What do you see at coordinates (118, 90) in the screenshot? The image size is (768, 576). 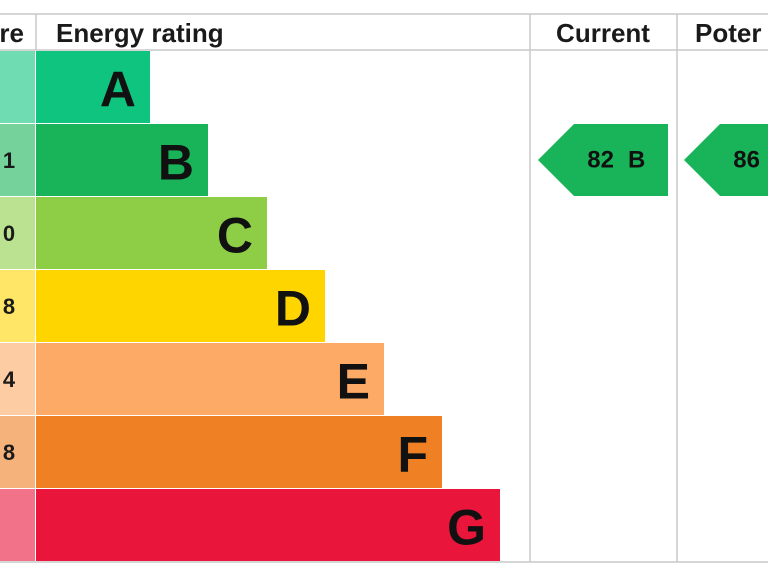 I see `band-letter: A` at bounding box center [118, 90].